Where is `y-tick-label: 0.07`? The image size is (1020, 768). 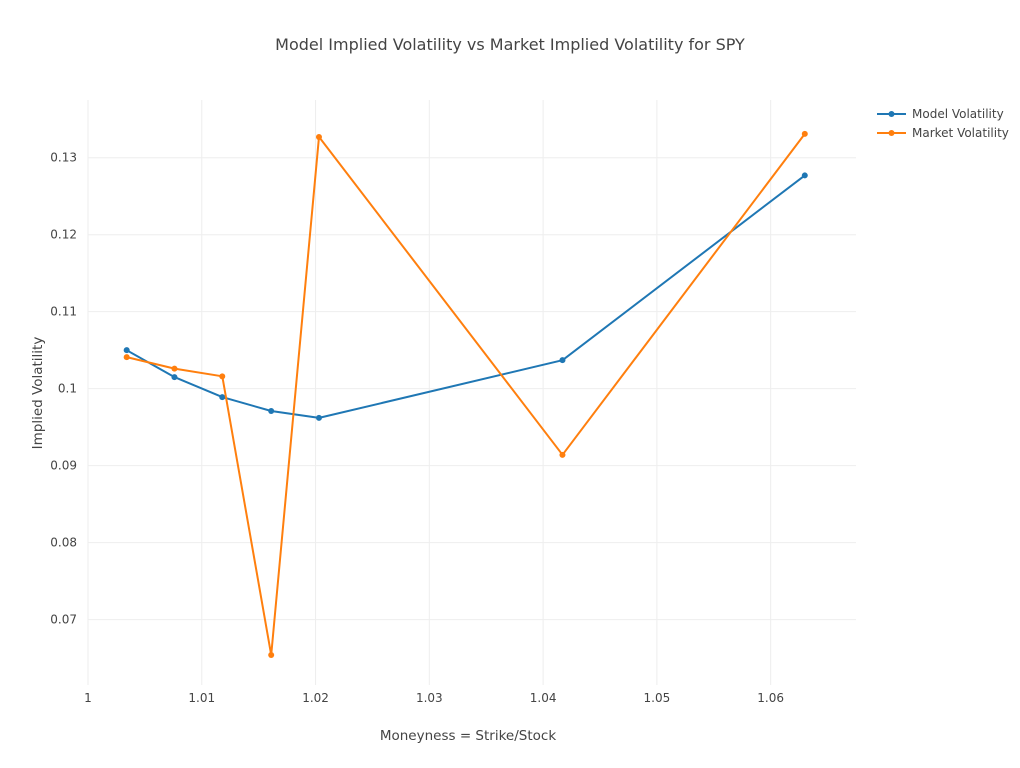 y-tick-label: 0.07 is located at coordinates (63, 620).